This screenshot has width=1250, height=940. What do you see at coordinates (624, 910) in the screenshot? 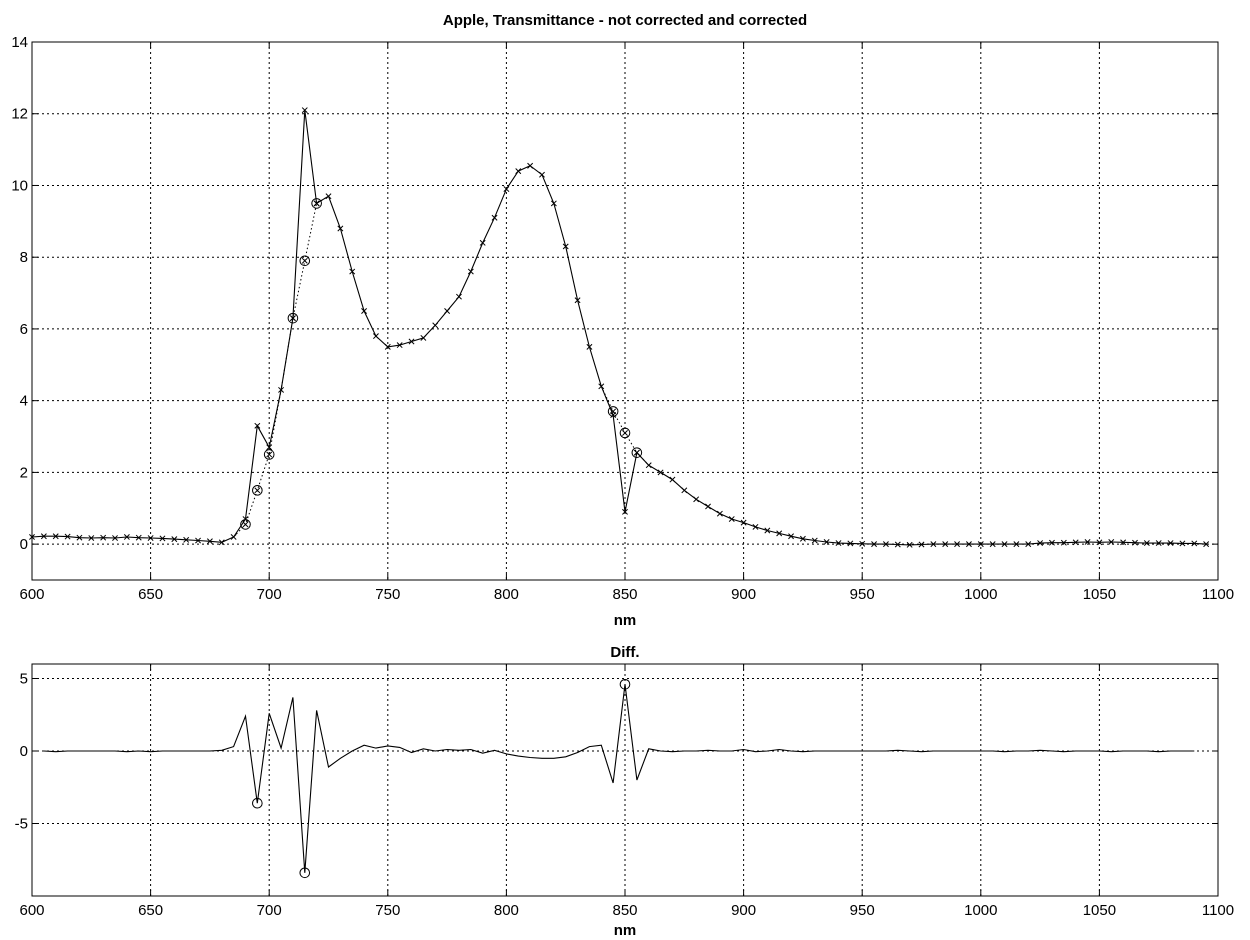
I see `diff-x-tick-label: 850` at bounding box center [624, 910].